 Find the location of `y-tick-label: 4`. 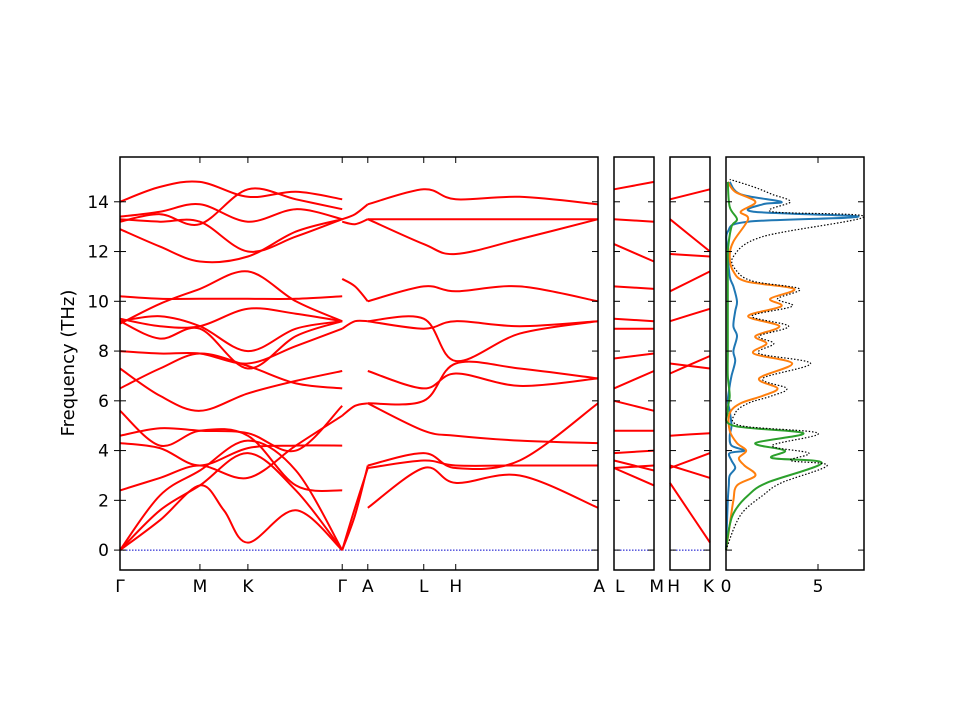

y-tick-label: 4 is located at coordinates (103, 452).